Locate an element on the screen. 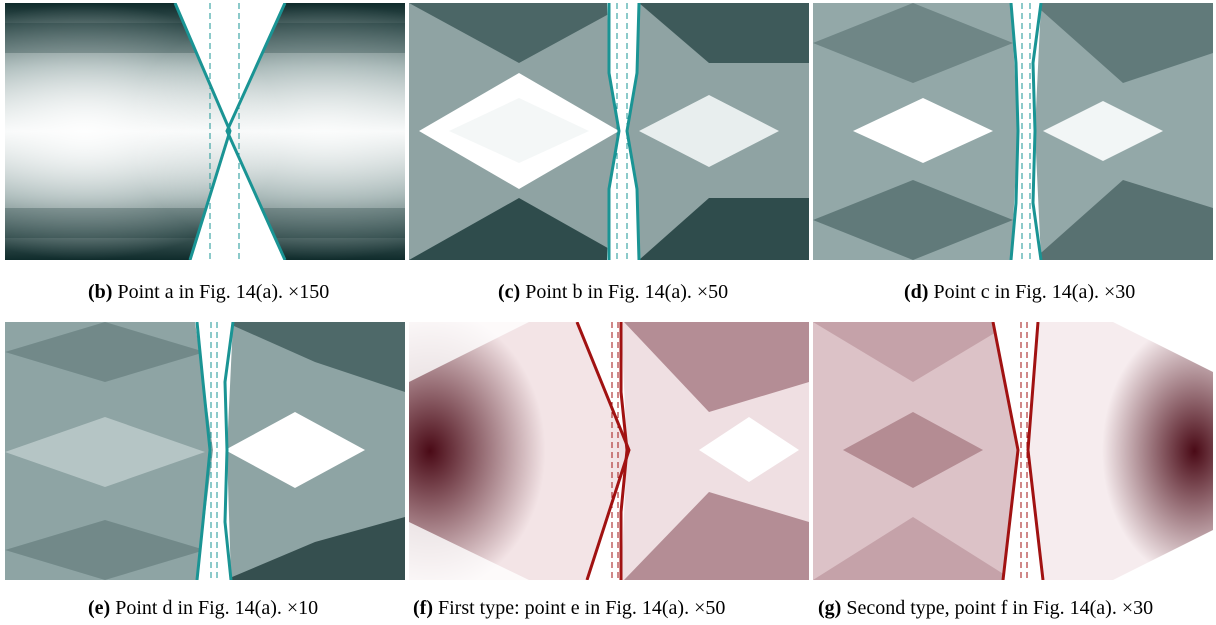  caption-c-text: Point b in Fig. 14(a). is located at coordinates (608, 292).